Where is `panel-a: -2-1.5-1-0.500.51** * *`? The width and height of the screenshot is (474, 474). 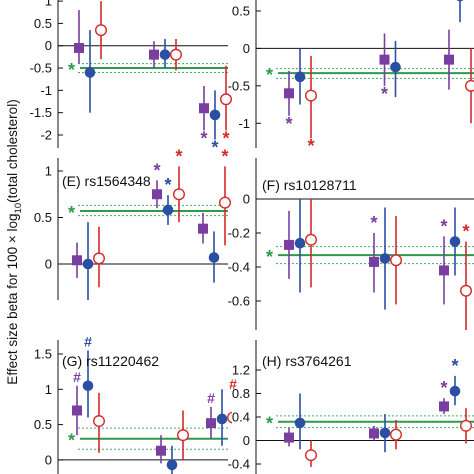
panel-a: -2-1.5-1-0.500.51** * * is located at coordinates (131, 78).